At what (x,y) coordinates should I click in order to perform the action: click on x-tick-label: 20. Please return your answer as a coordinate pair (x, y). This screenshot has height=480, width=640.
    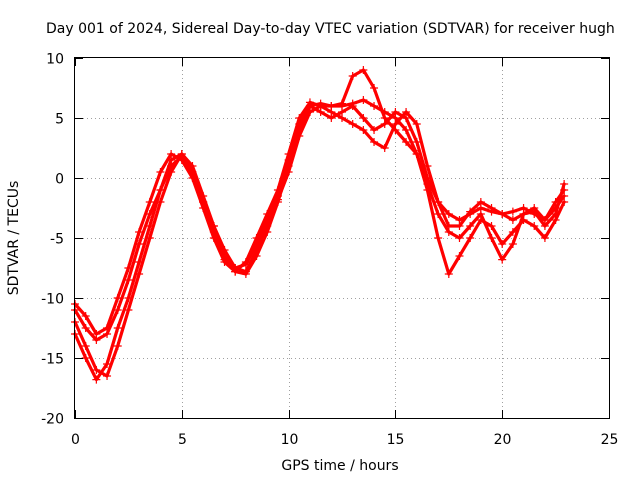
    Looking at the image, I should click on (503, 440).